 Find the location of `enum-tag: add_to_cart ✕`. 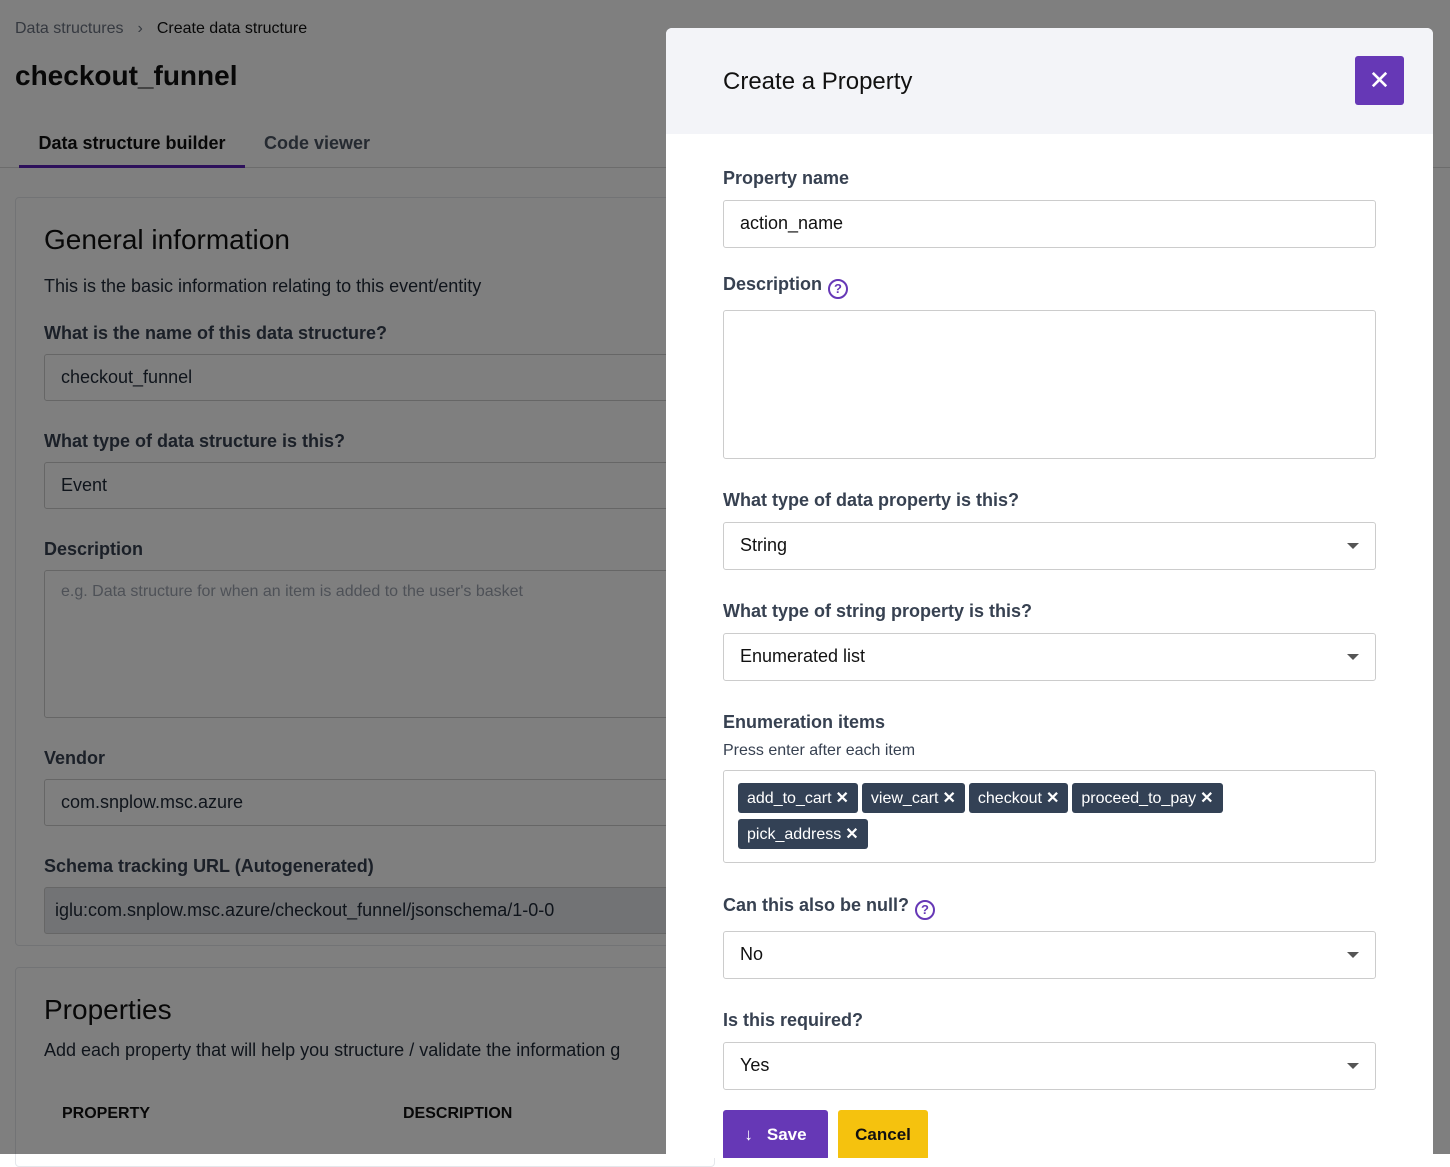

enum-tag: add_to_cart ✕ is located at coordinates (798, 798).